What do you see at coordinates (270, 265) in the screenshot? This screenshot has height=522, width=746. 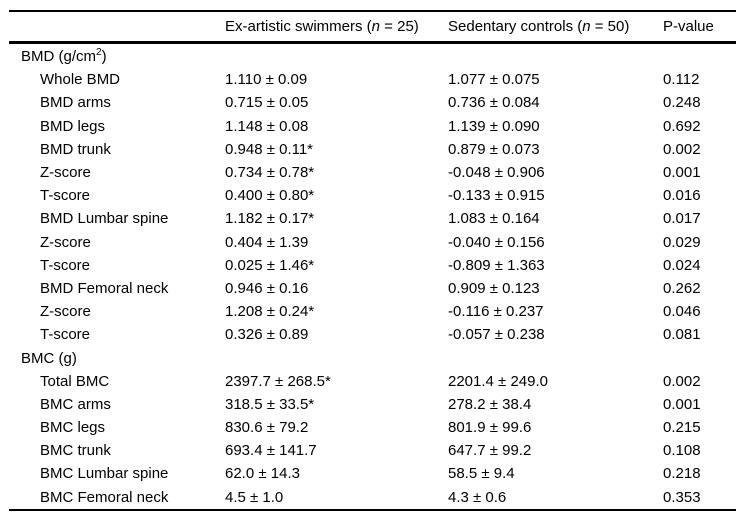 I see `cell-ex-artistic-swimmers-value: 0.025 ± 1.46*` at bounding box center [270, 265].